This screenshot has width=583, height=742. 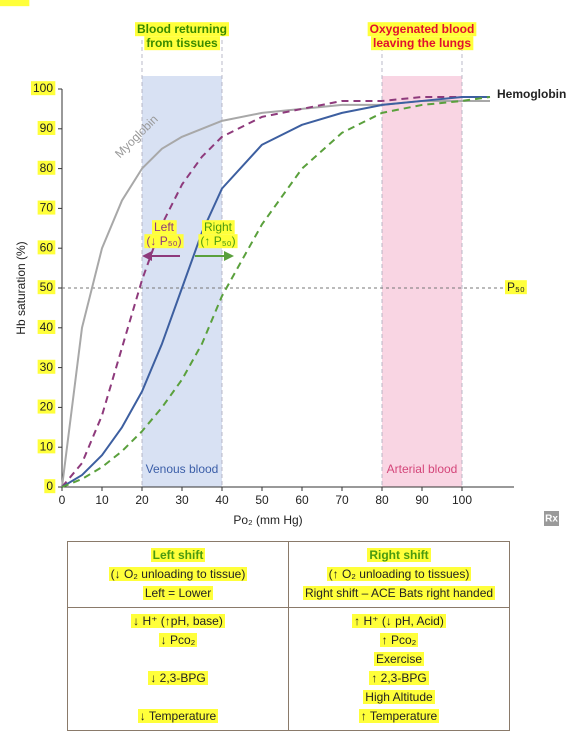 What do you see at coordinates (399, 716) in the screenshot?
I see `factor: ↑ Temperature` at bounding box center [399, 716].